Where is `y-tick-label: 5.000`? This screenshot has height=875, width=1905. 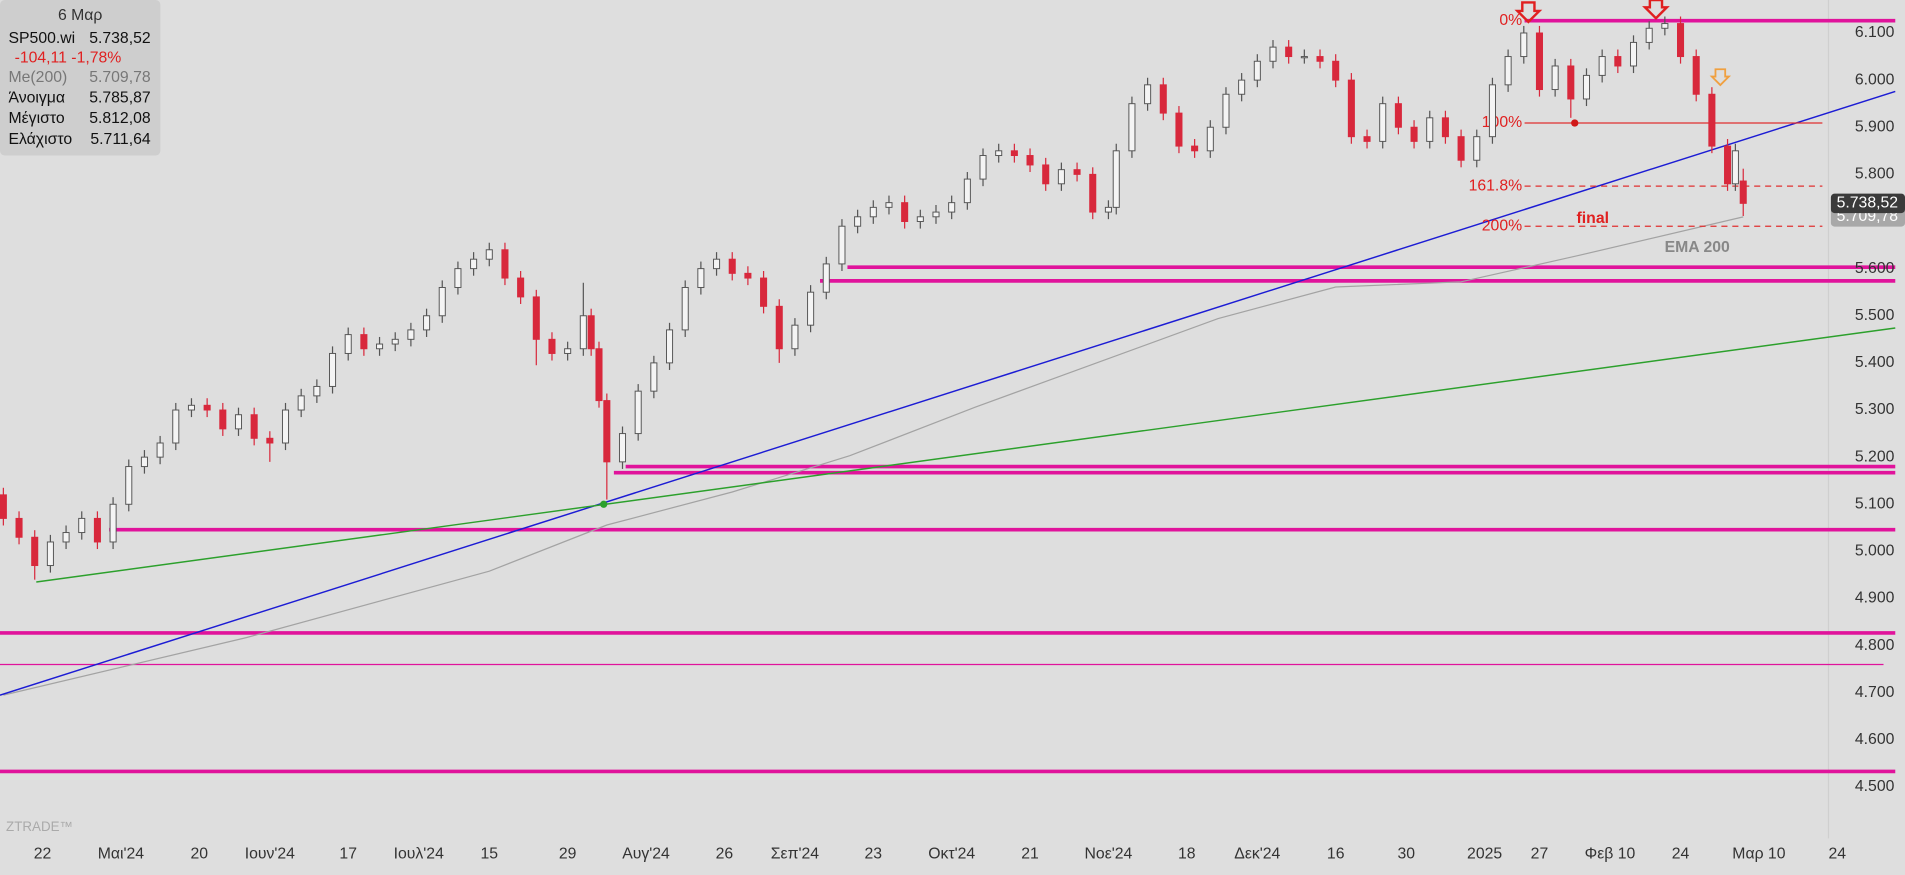
y-tick-label: 5.000 is located at coordinates (1875, 551).